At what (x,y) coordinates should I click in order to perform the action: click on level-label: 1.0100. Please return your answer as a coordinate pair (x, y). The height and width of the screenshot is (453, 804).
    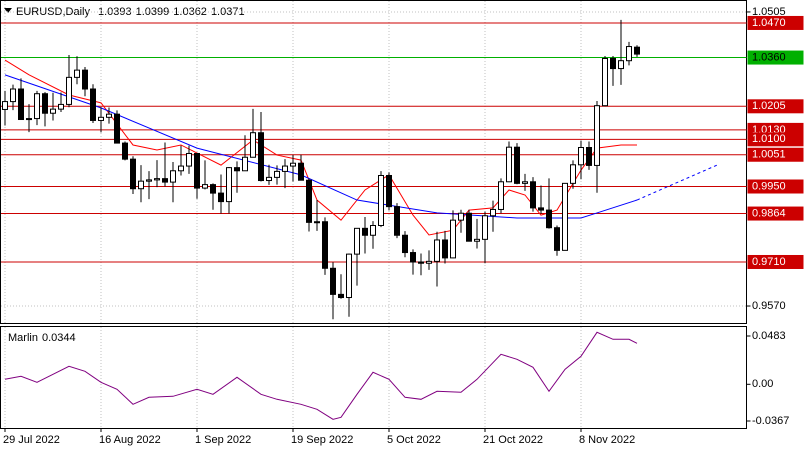
    Looking at the image, I should click on (769, 139).